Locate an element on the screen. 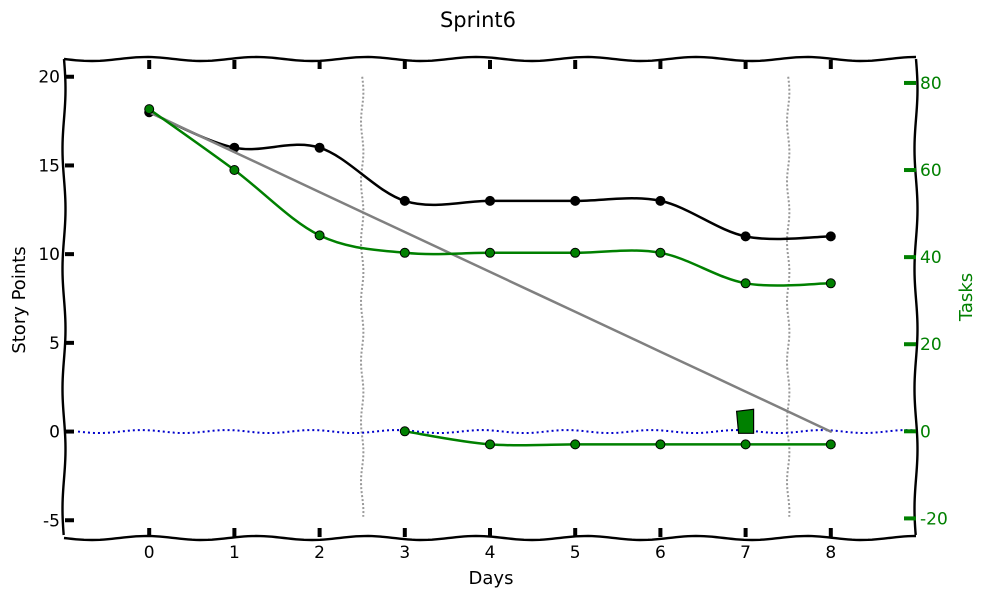  x-tick-label-8: 8 is located at coordinates (830, 553).